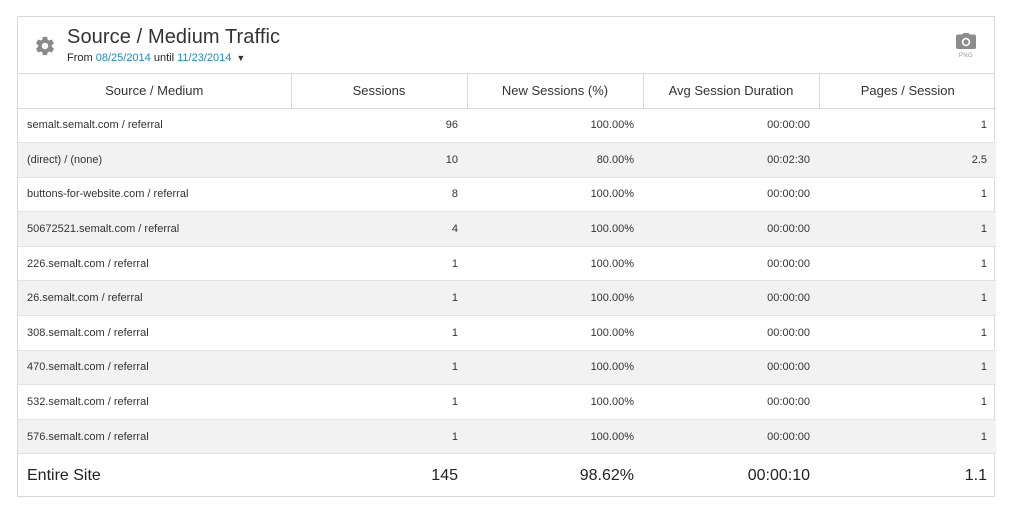 This screenshot has width=1024, height=520. I want to click on source-medium-cell: (direct) / (none), so click(154, 160).